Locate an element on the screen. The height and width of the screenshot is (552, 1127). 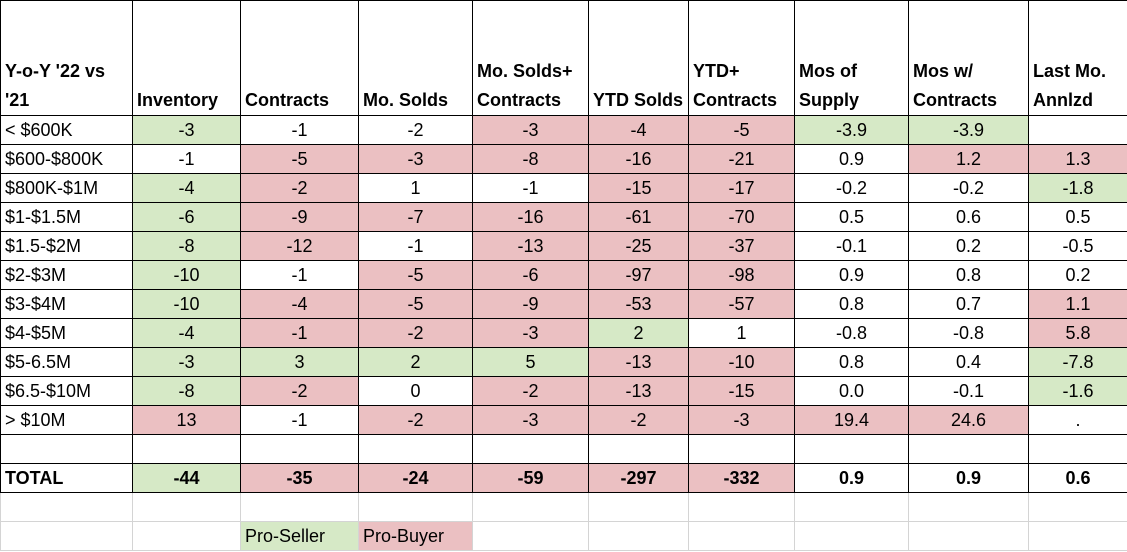
value-cell is located at coordinates (1077, 130).